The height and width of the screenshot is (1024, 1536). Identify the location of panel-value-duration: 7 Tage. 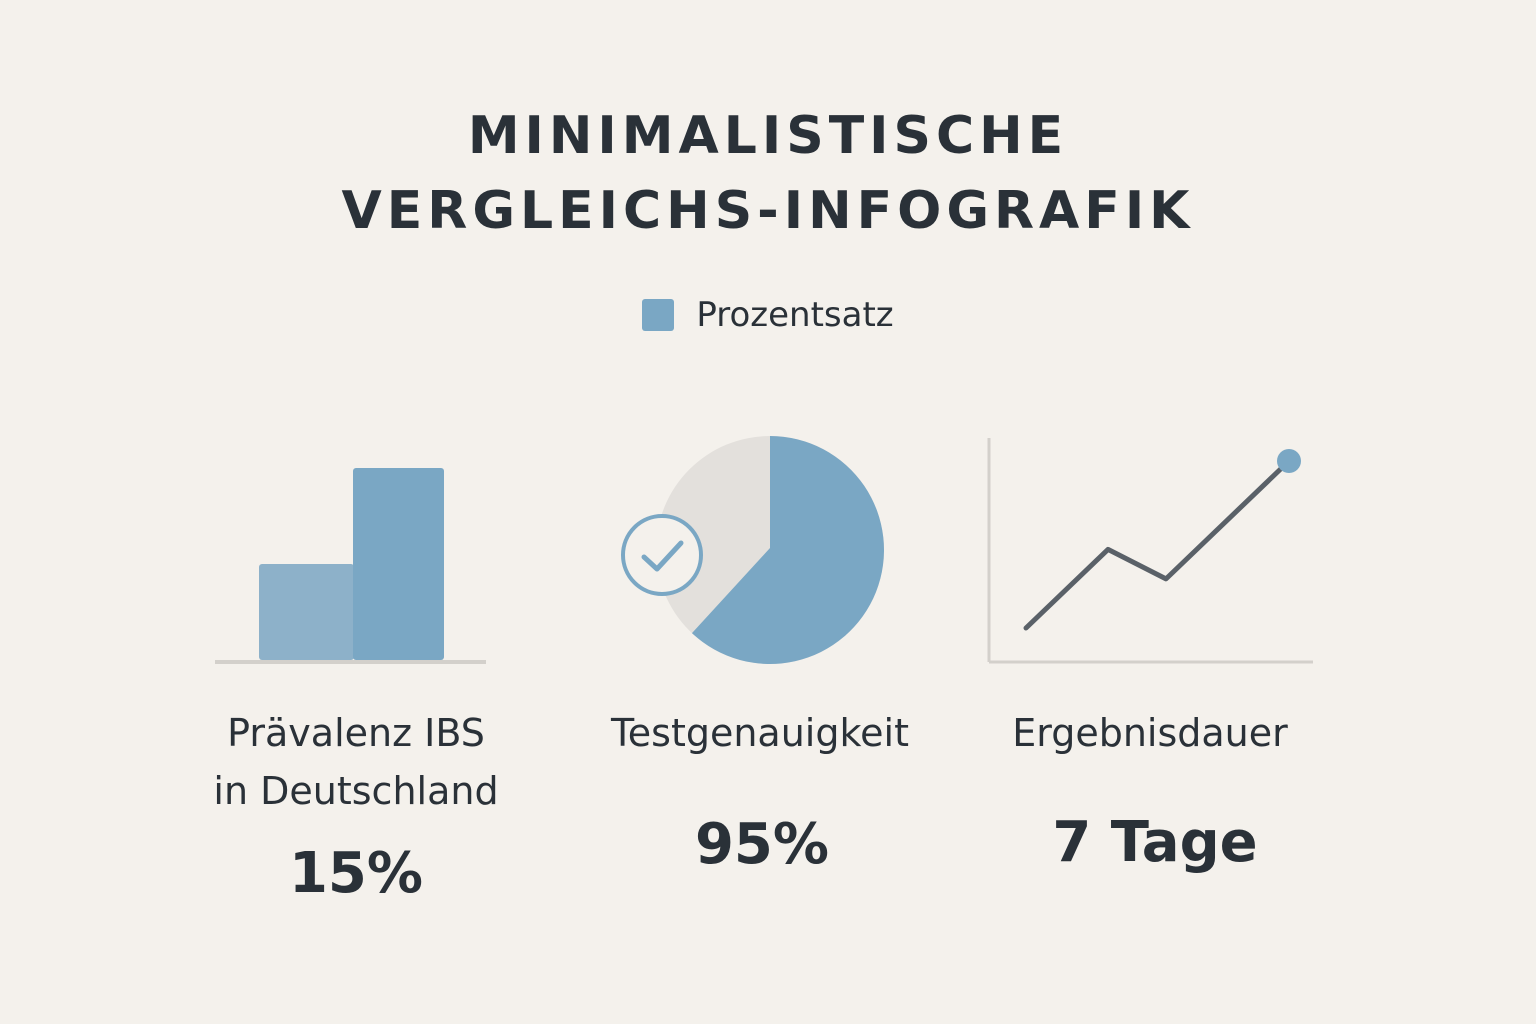
(1155, 842).